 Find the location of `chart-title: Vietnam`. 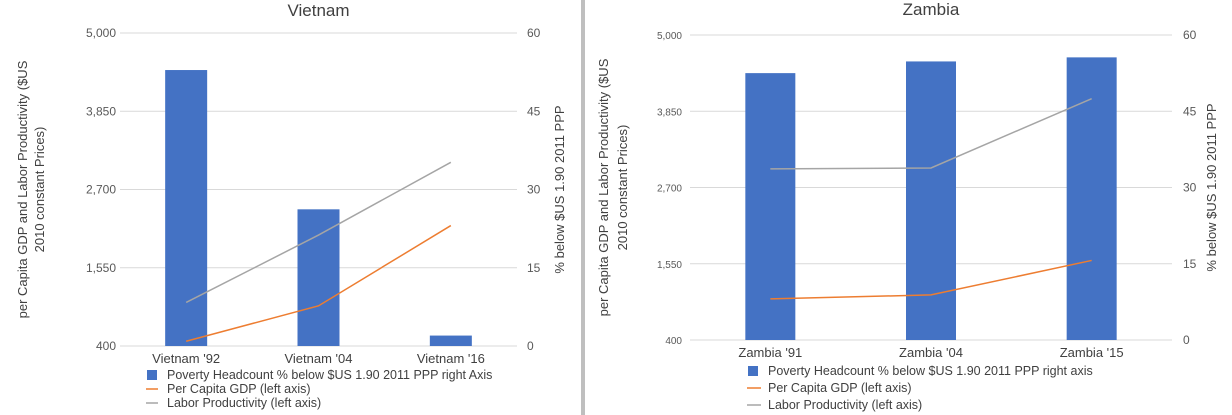

chart-title: Vietnam is located at coordinates (318, 10).